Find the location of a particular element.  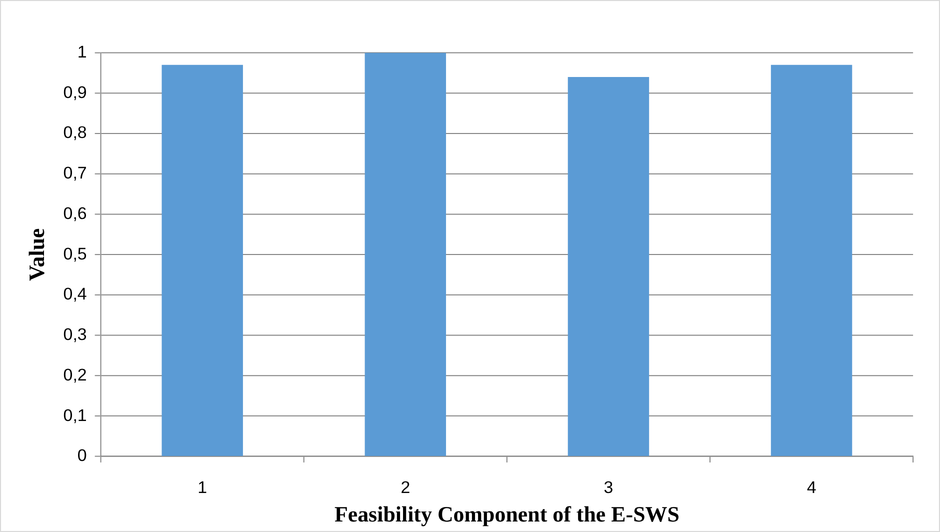

y-tick-label: 0,9 is located at coordinates (75, 92).